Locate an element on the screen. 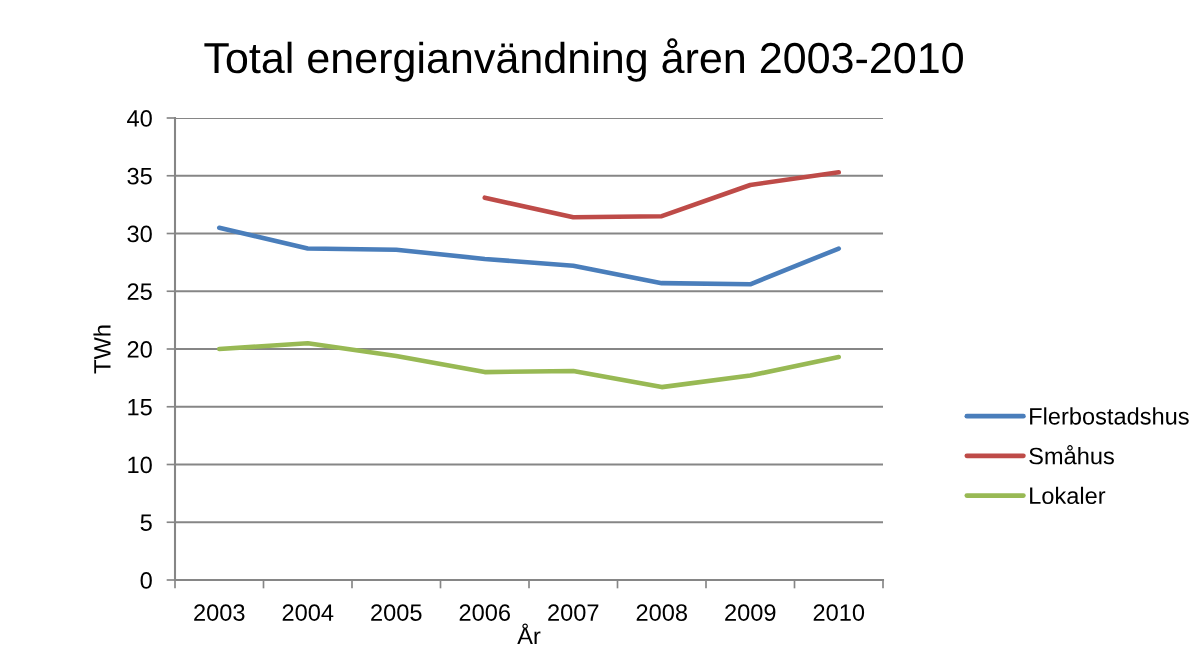 The height and width of the screenshot is (658, 1202). y-tick-label: 40 is located at coordinates (139, 118).